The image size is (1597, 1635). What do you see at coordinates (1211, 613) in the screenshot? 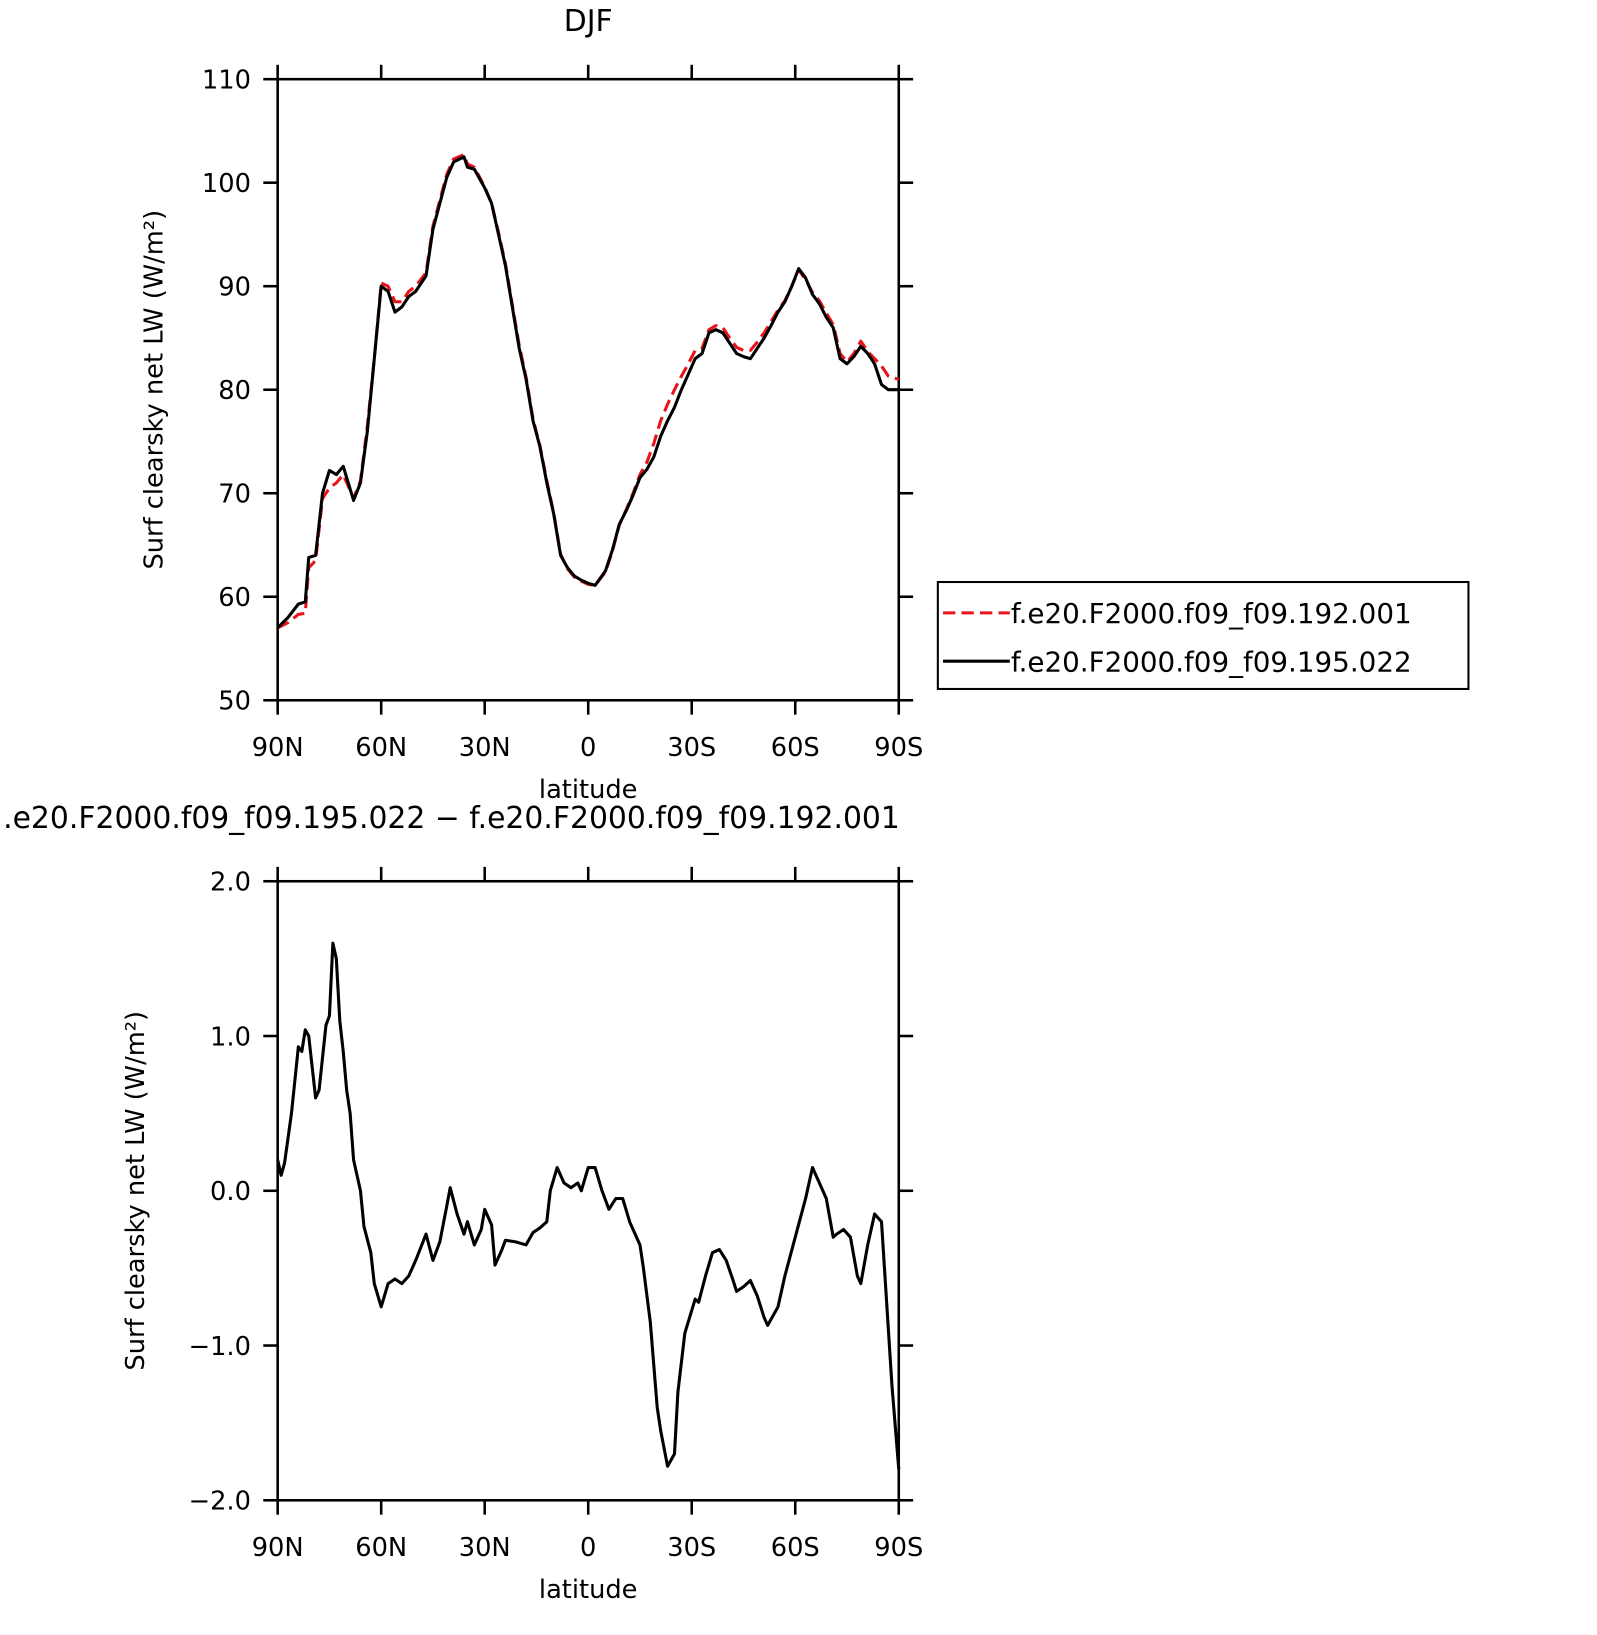
I see `legend-label: f.e20.F2000.f09_f09.192.001` at bounding box center [1211, 613].